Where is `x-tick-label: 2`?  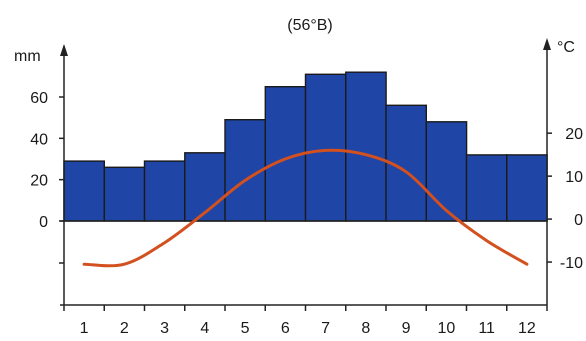
x-tick-label: 2 is located at coordinates (124, 328).